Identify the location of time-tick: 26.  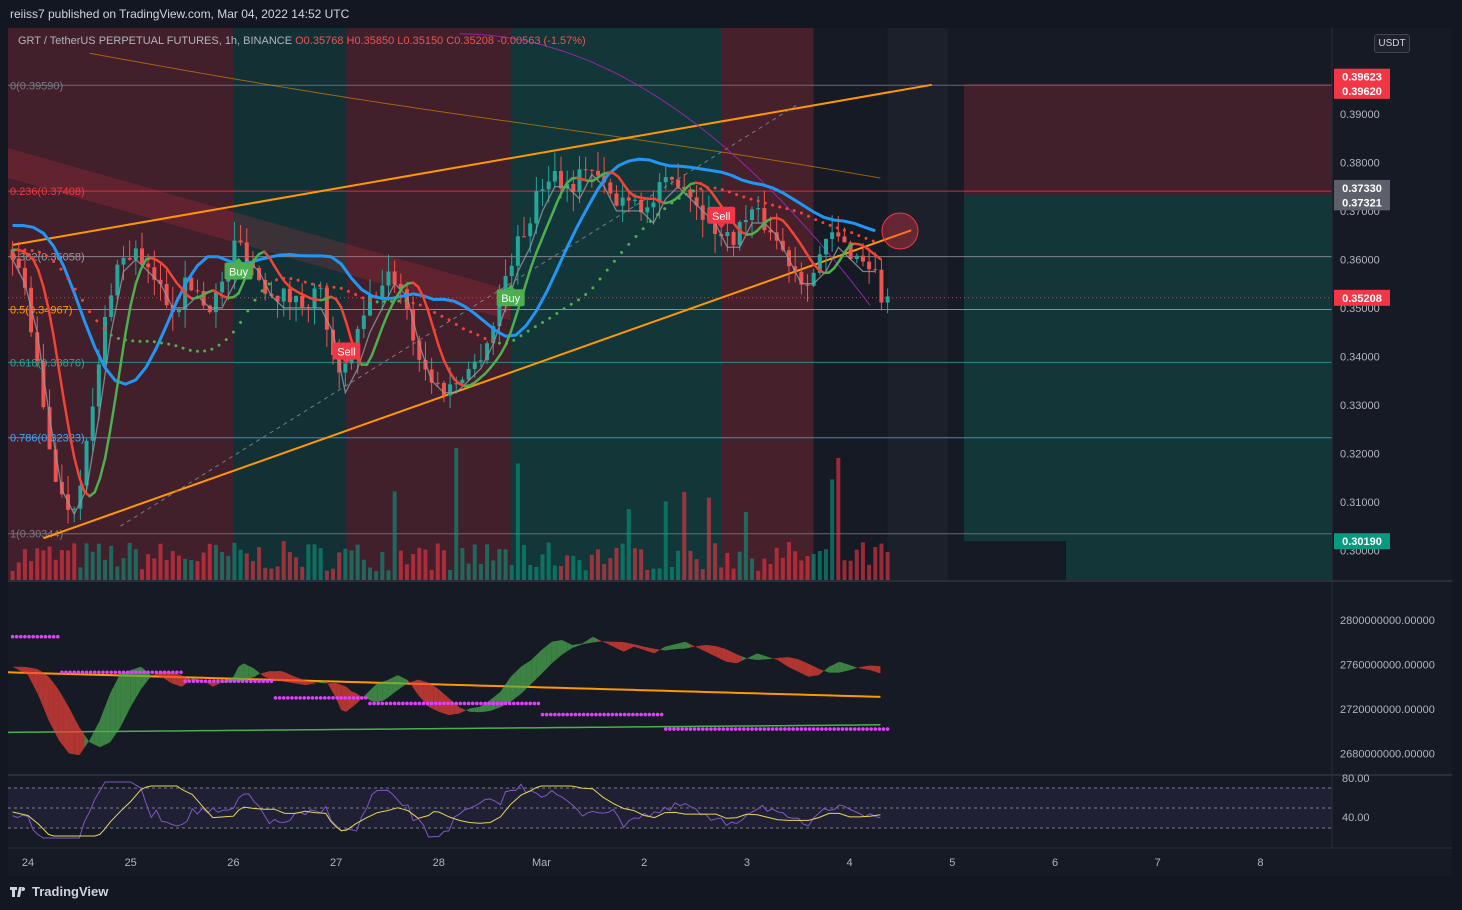
(233, 863).